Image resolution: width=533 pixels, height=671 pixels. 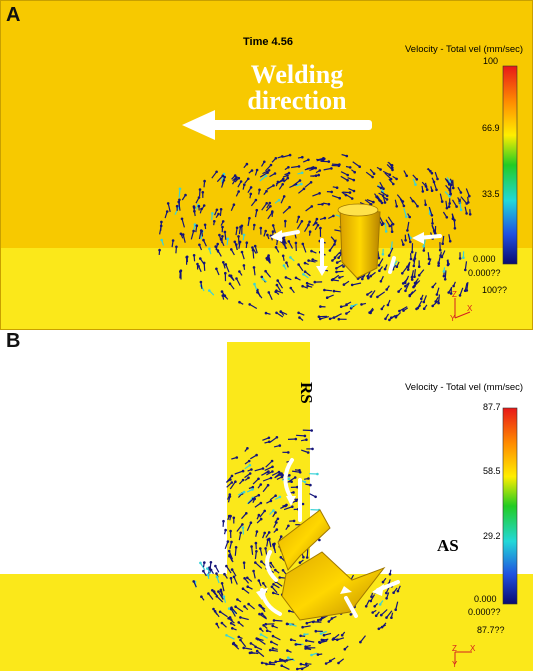 What do you see at coordinates (304, 540) in the screenshot?
I see `tool-shoulder` at bounding box center [304, 540].